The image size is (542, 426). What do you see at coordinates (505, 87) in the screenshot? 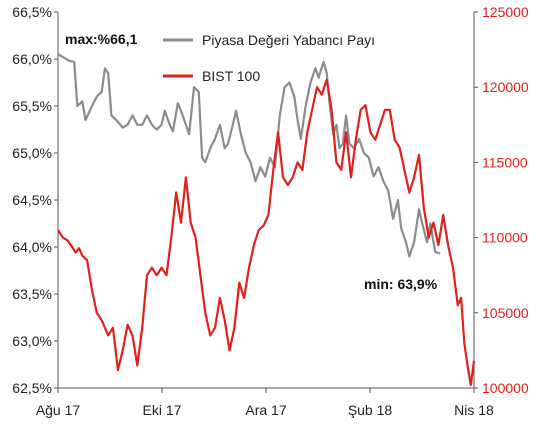
I see `right-tick-label: 120000` at bounding box center [505, 87].